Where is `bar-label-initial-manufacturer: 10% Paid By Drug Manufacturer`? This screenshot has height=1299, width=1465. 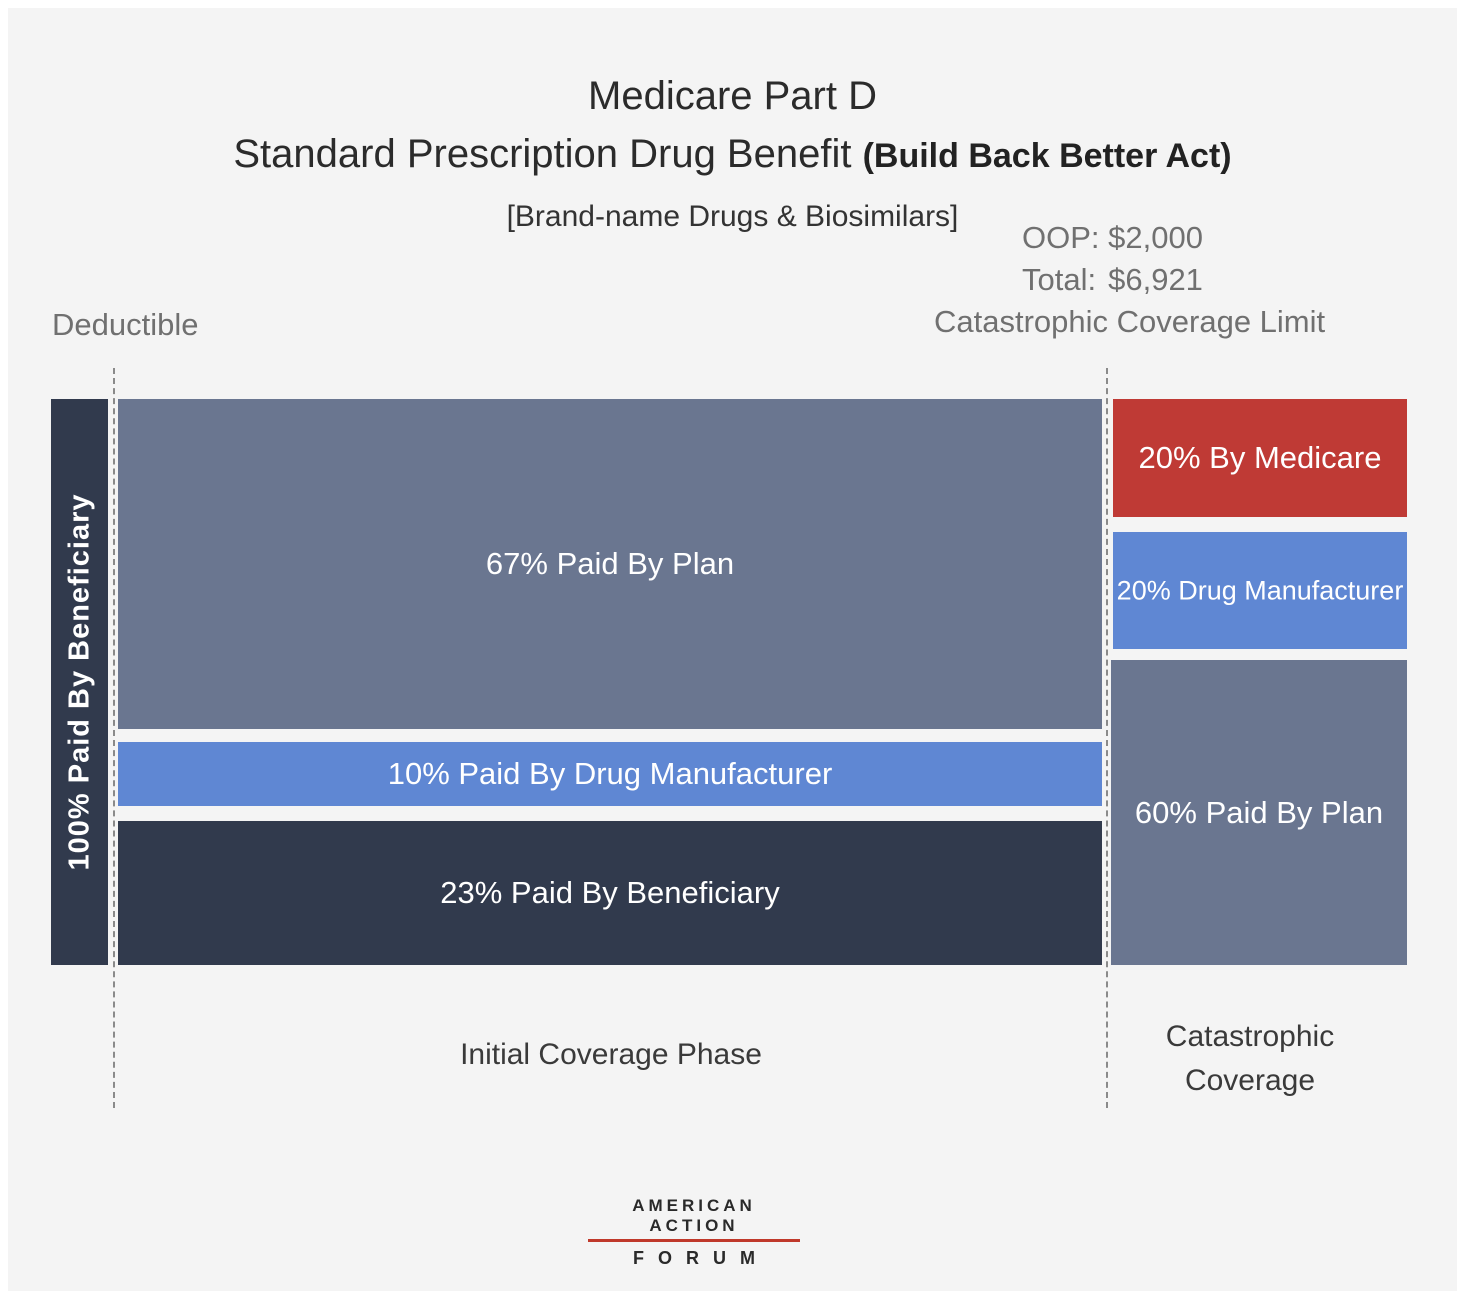
bar-label-initial-manufacturer: 10% Paid By Drug Manufacturer is located at coordinates (610, 773).